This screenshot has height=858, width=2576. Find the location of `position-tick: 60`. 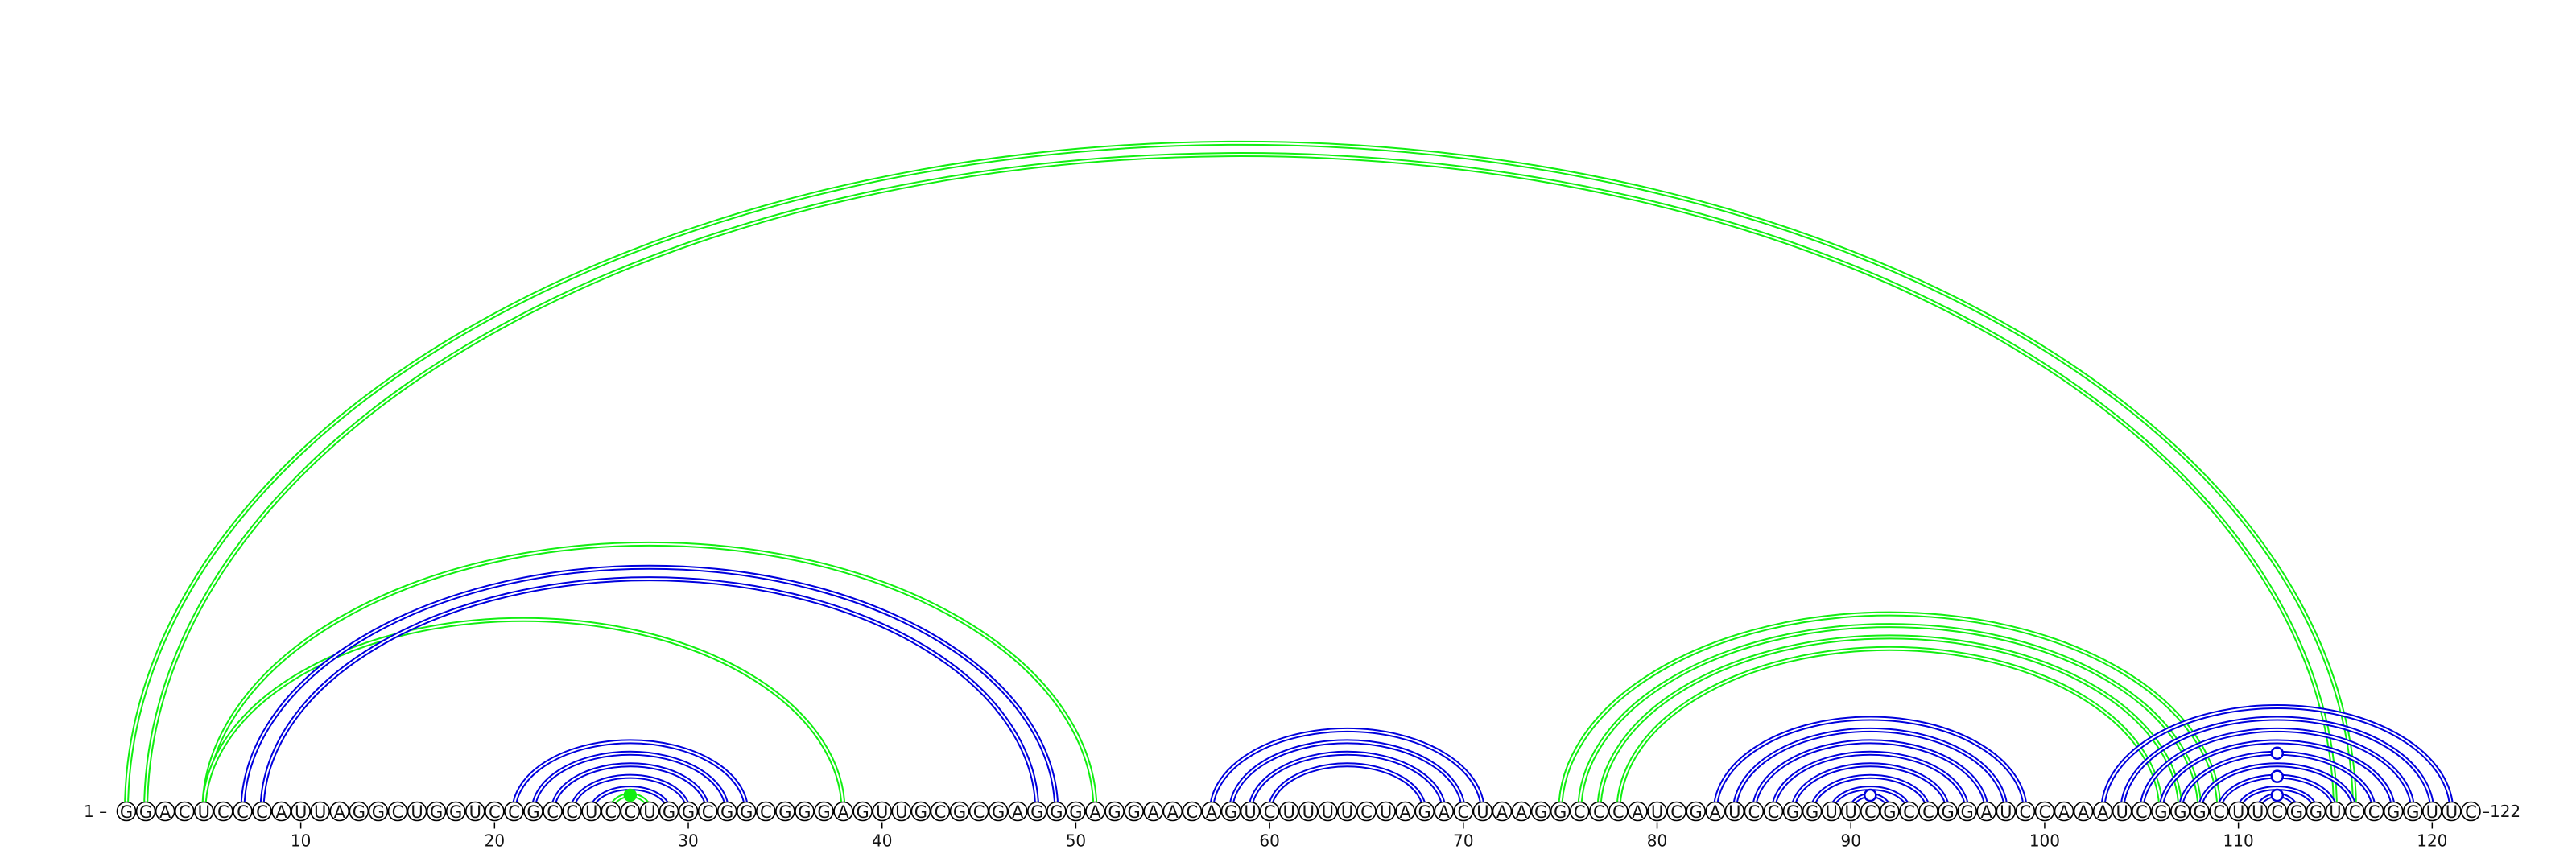

position-tick: 60 is located at coordinates (1269, 836).